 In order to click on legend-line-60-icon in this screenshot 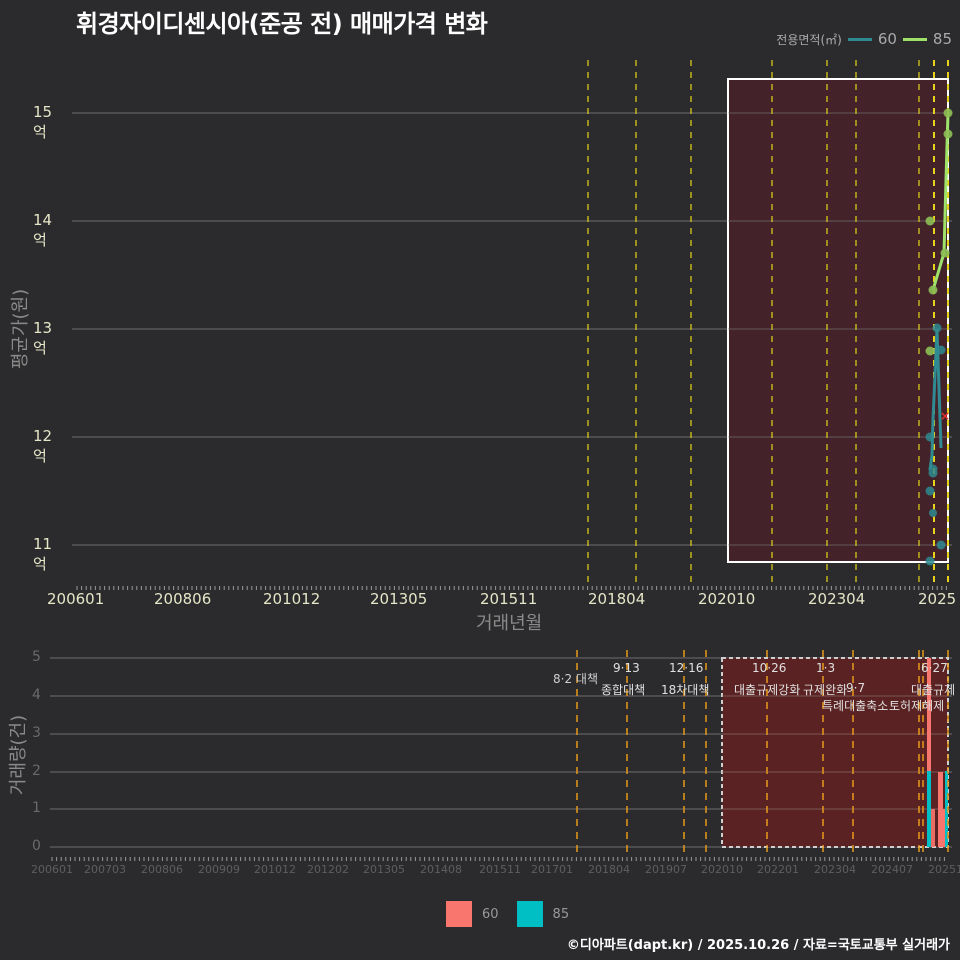, I will do `click(859, 39)`.